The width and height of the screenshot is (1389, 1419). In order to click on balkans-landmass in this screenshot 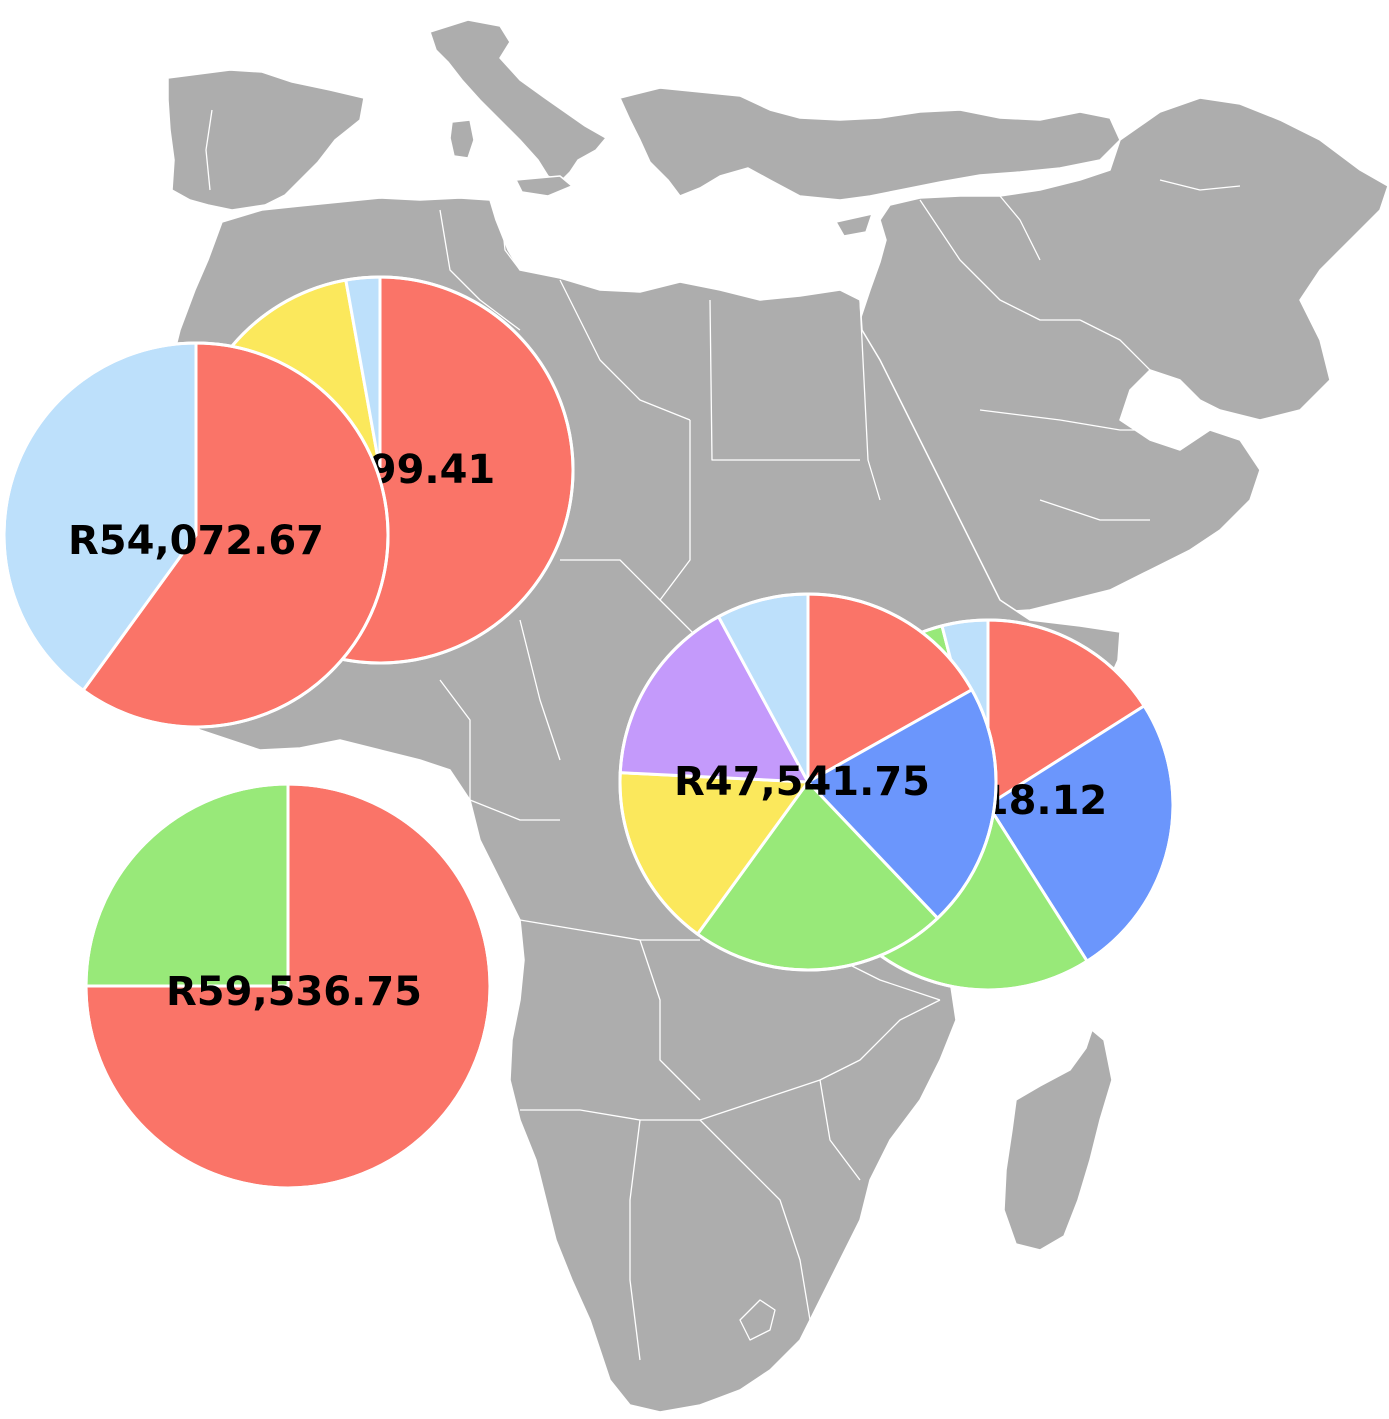, I will do `click(870, 144)`.